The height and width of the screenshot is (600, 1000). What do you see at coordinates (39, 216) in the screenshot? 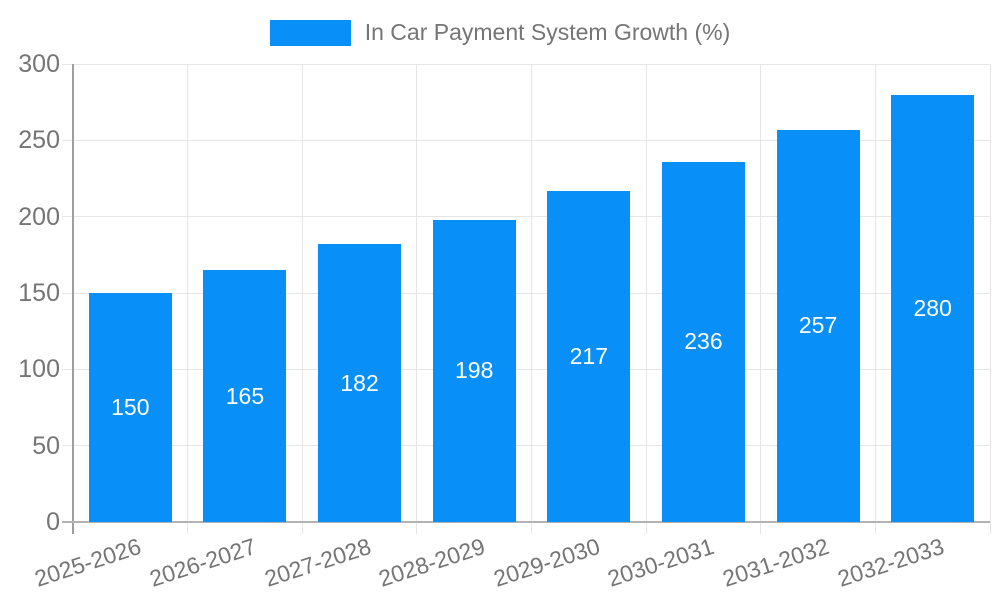
I see `y-axis-tick-label: 200` at bounding box center [39, 216].